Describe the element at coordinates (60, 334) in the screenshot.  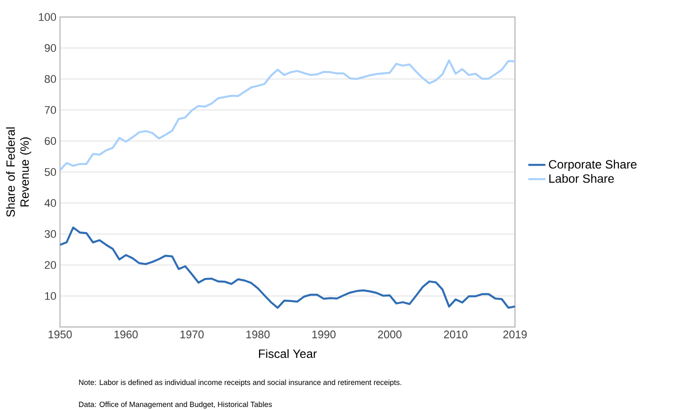
I see `x-tick-label: 1950` at that location.